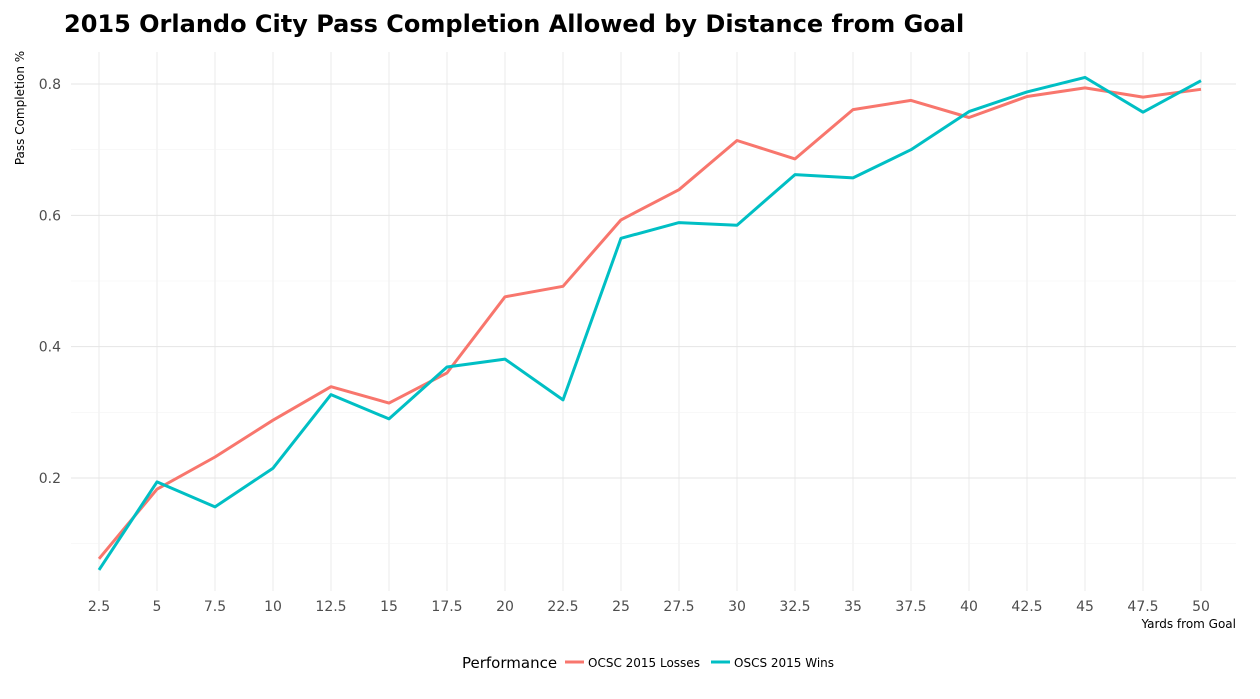 Image resolution: width=1260 pixels, height=699 pixels. I want to click on x-tick-label-12: 32.5, so click(794, 607).